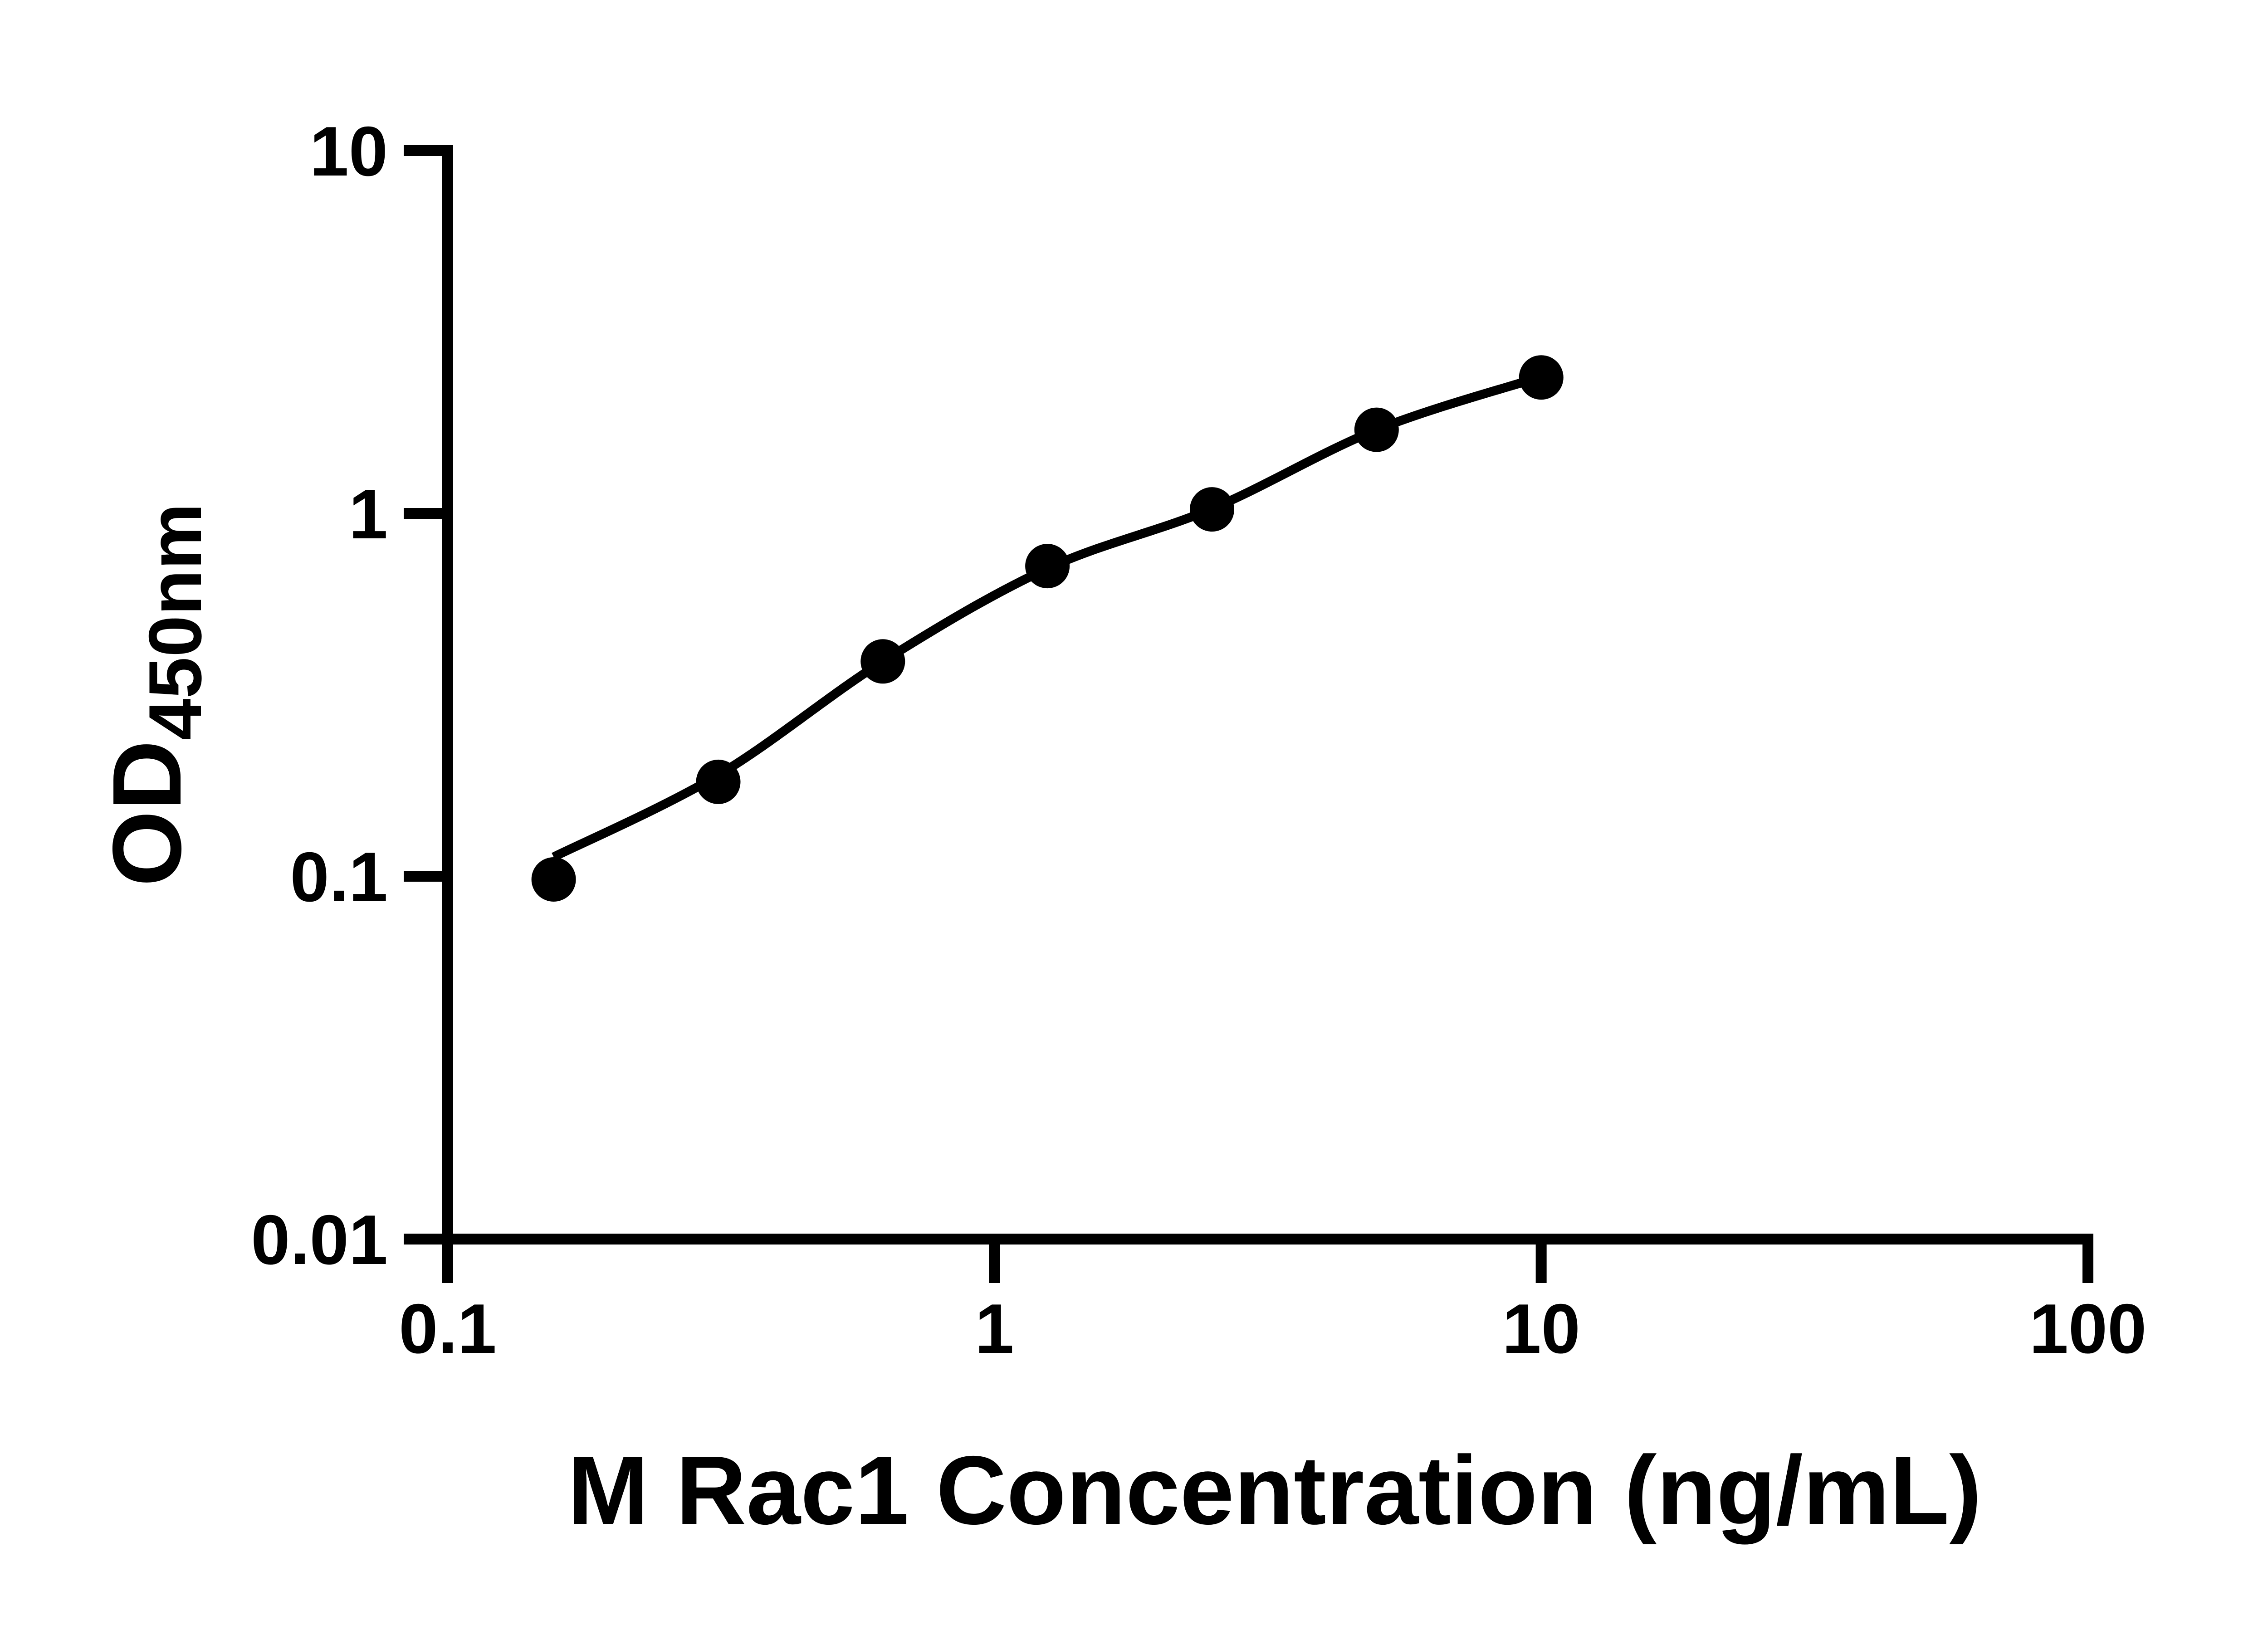 This screenshot has width=2268, height=1635. What do you see at coordinates (2088, 1328) in the screenshot?
I see `x-tick-label: 100` at bounding box center [2088, 1328].